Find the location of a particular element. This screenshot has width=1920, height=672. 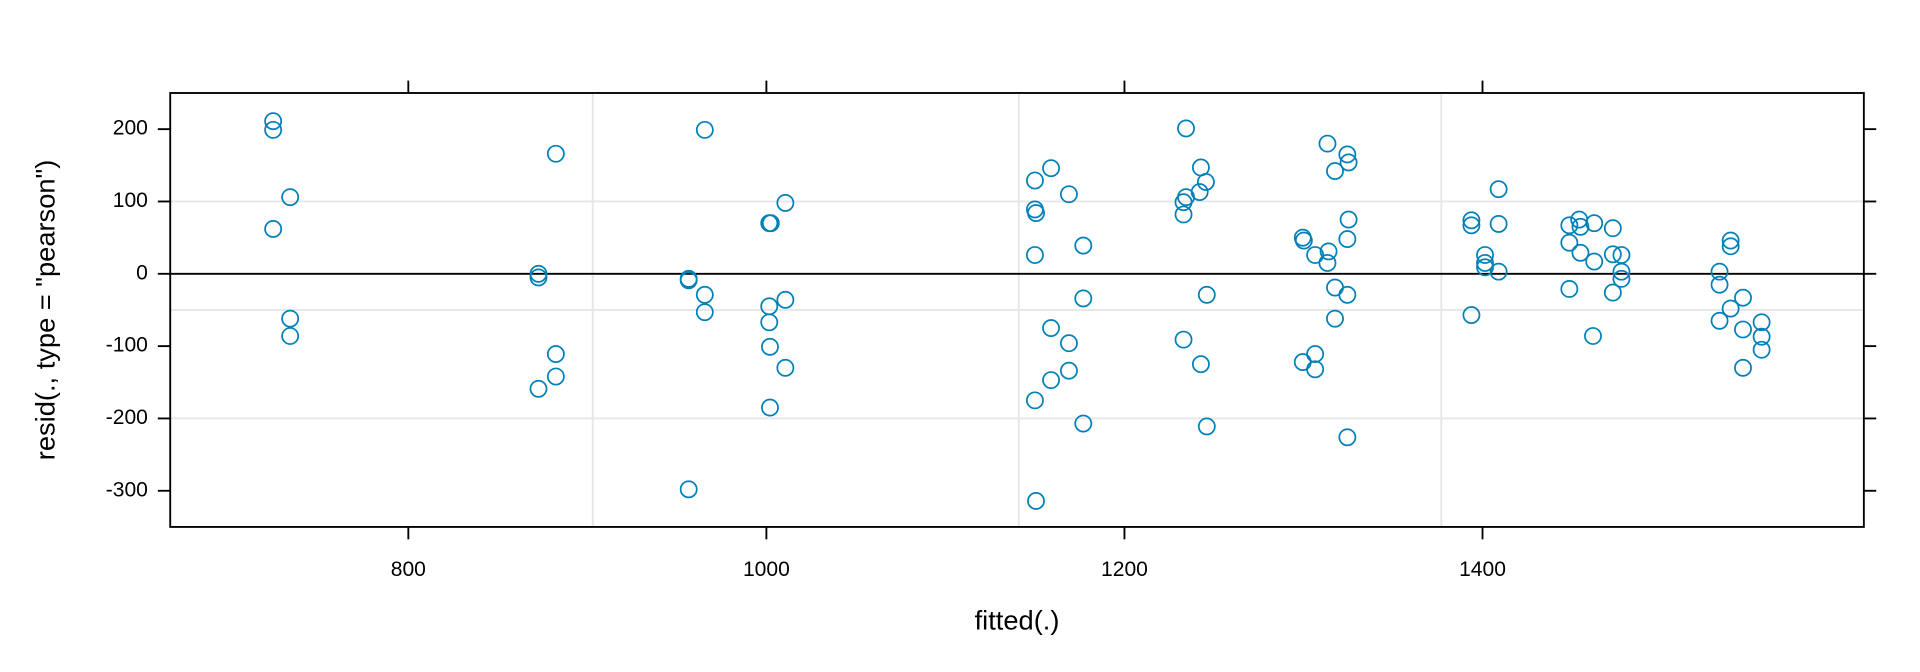

y-tick-label: 0 is located at coordinates (142, 272).